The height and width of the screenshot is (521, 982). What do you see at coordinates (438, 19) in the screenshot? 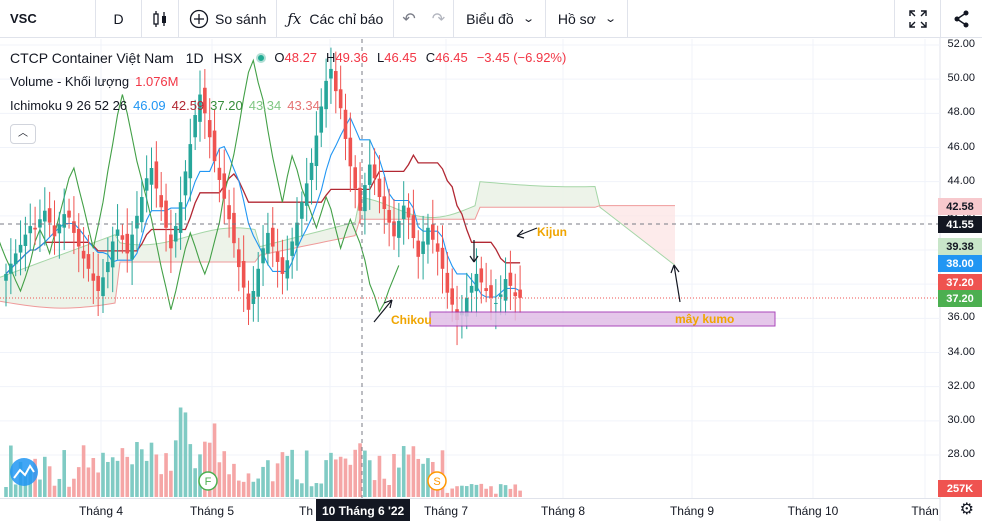
I see `redo-button: ↷` at bounding box center [438, 19].